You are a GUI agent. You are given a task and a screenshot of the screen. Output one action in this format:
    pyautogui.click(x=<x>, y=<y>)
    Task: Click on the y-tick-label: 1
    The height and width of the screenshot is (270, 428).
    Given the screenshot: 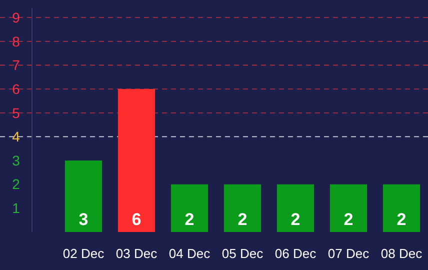 What is the action you would take?
    pyautogui.click(x=16, y=208)
    